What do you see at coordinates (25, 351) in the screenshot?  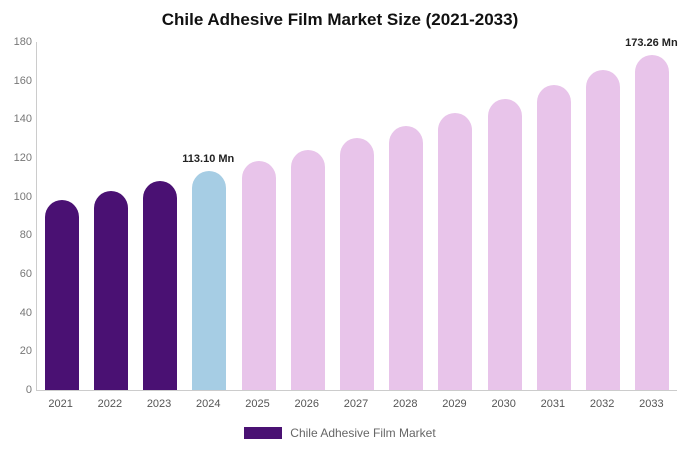 I see `y-axis-tick-label: 20` at bounding box center [25, 351].